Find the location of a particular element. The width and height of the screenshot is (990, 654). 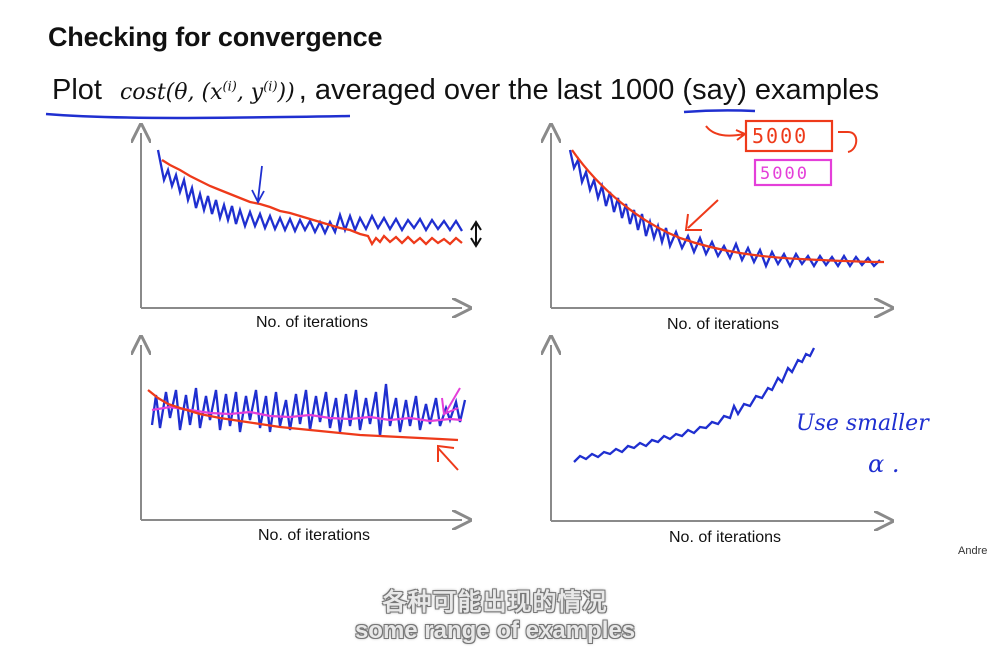

plot-bottom-left-blue-curve is located at coordinates (308, 410).